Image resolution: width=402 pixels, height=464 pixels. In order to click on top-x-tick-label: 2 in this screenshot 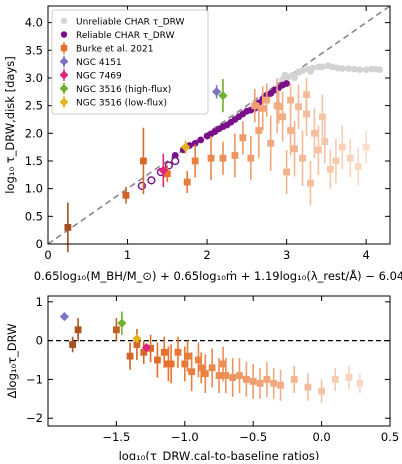, I will do `click(206, 255)`.